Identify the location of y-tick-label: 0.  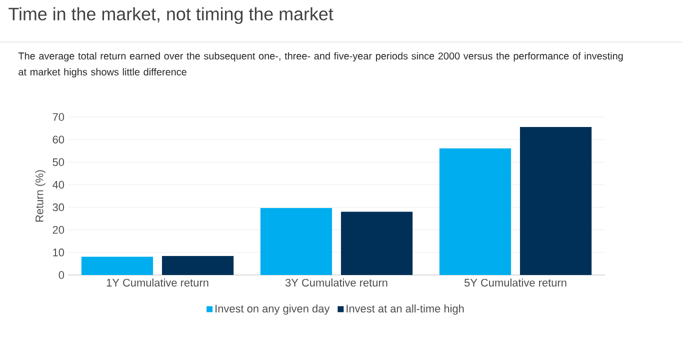
(61, 275).